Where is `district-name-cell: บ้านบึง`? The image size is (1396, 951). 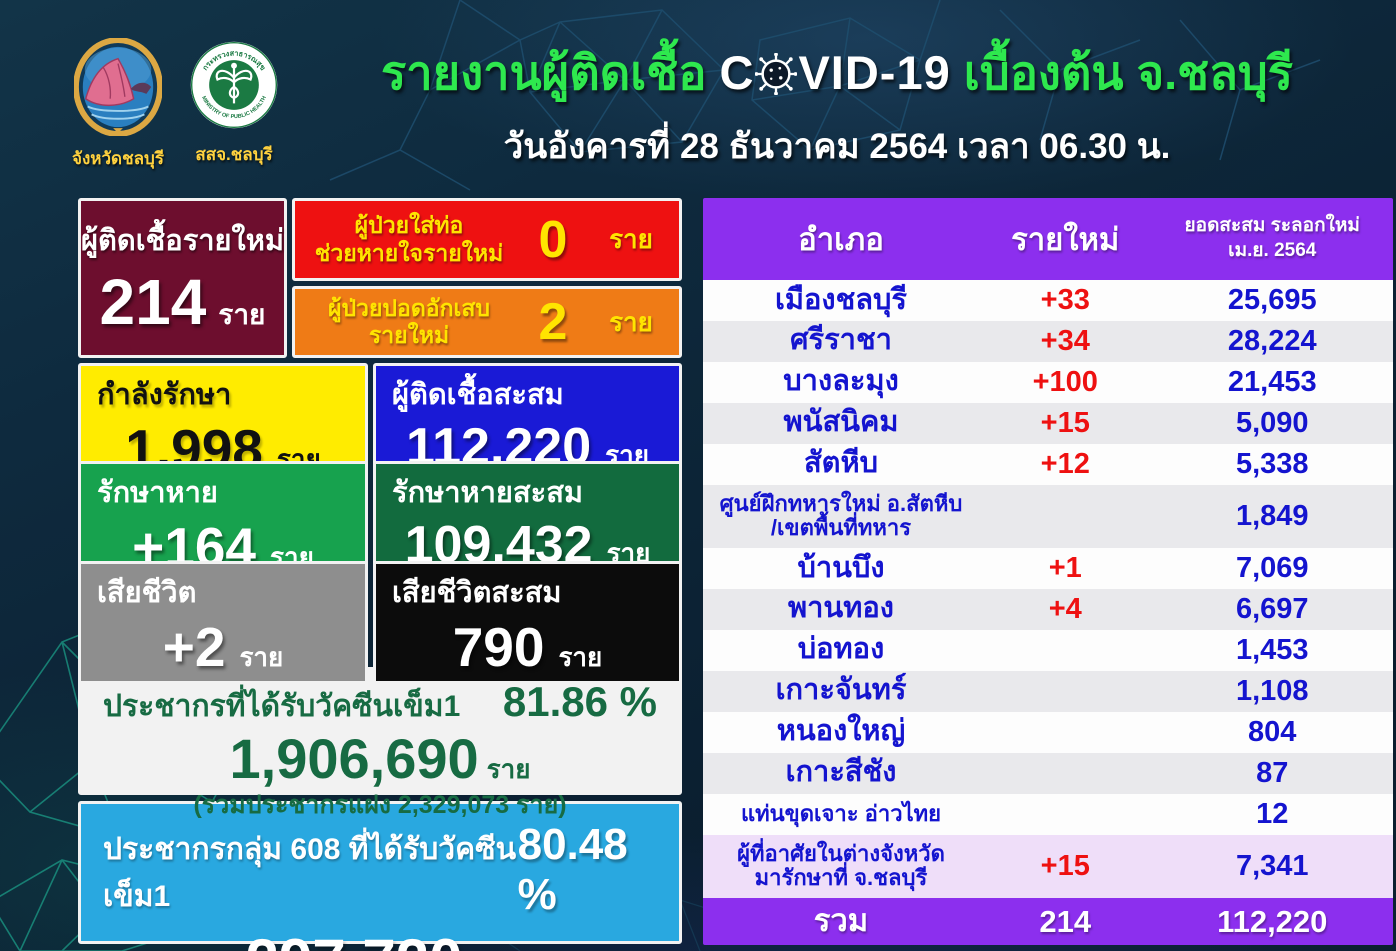 district-name-cell: บ้านบึง is located at coordinates (841, 567).